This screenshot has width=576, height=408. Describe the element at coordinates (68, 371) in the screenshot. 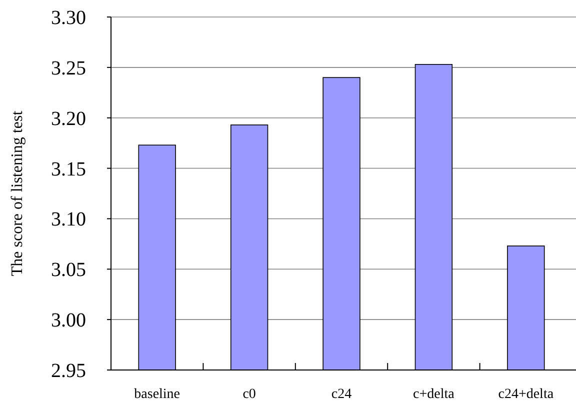

I see `y-tick-label: 2.95` at that location.